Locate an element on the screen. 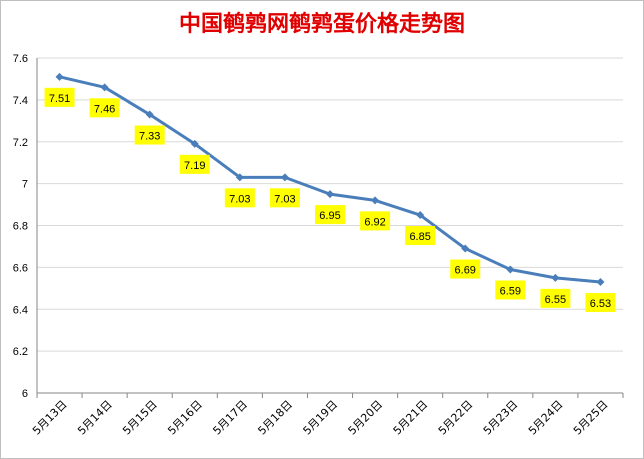  x-tick-label: 5月20日 is located at coordinates (366, 418).